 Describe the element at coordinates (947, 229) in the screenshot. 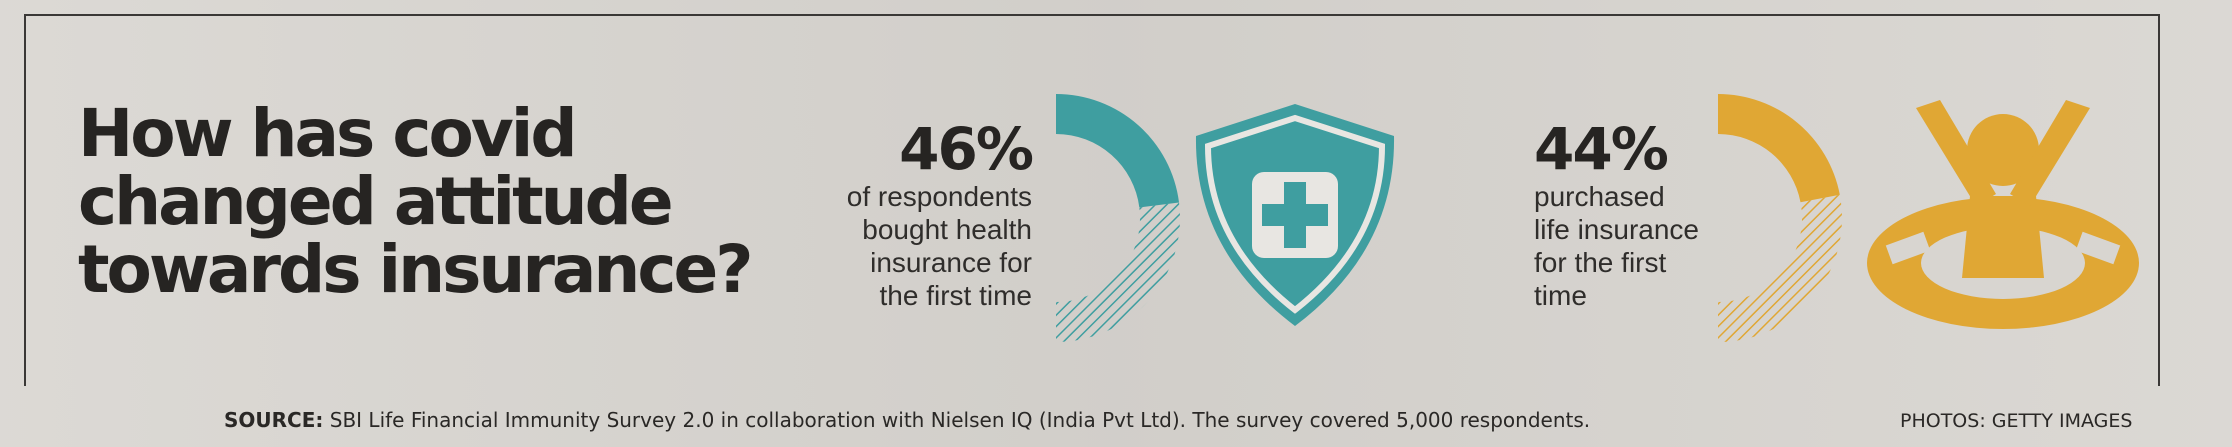

I see `stat-desc-line: bought health` at that location.